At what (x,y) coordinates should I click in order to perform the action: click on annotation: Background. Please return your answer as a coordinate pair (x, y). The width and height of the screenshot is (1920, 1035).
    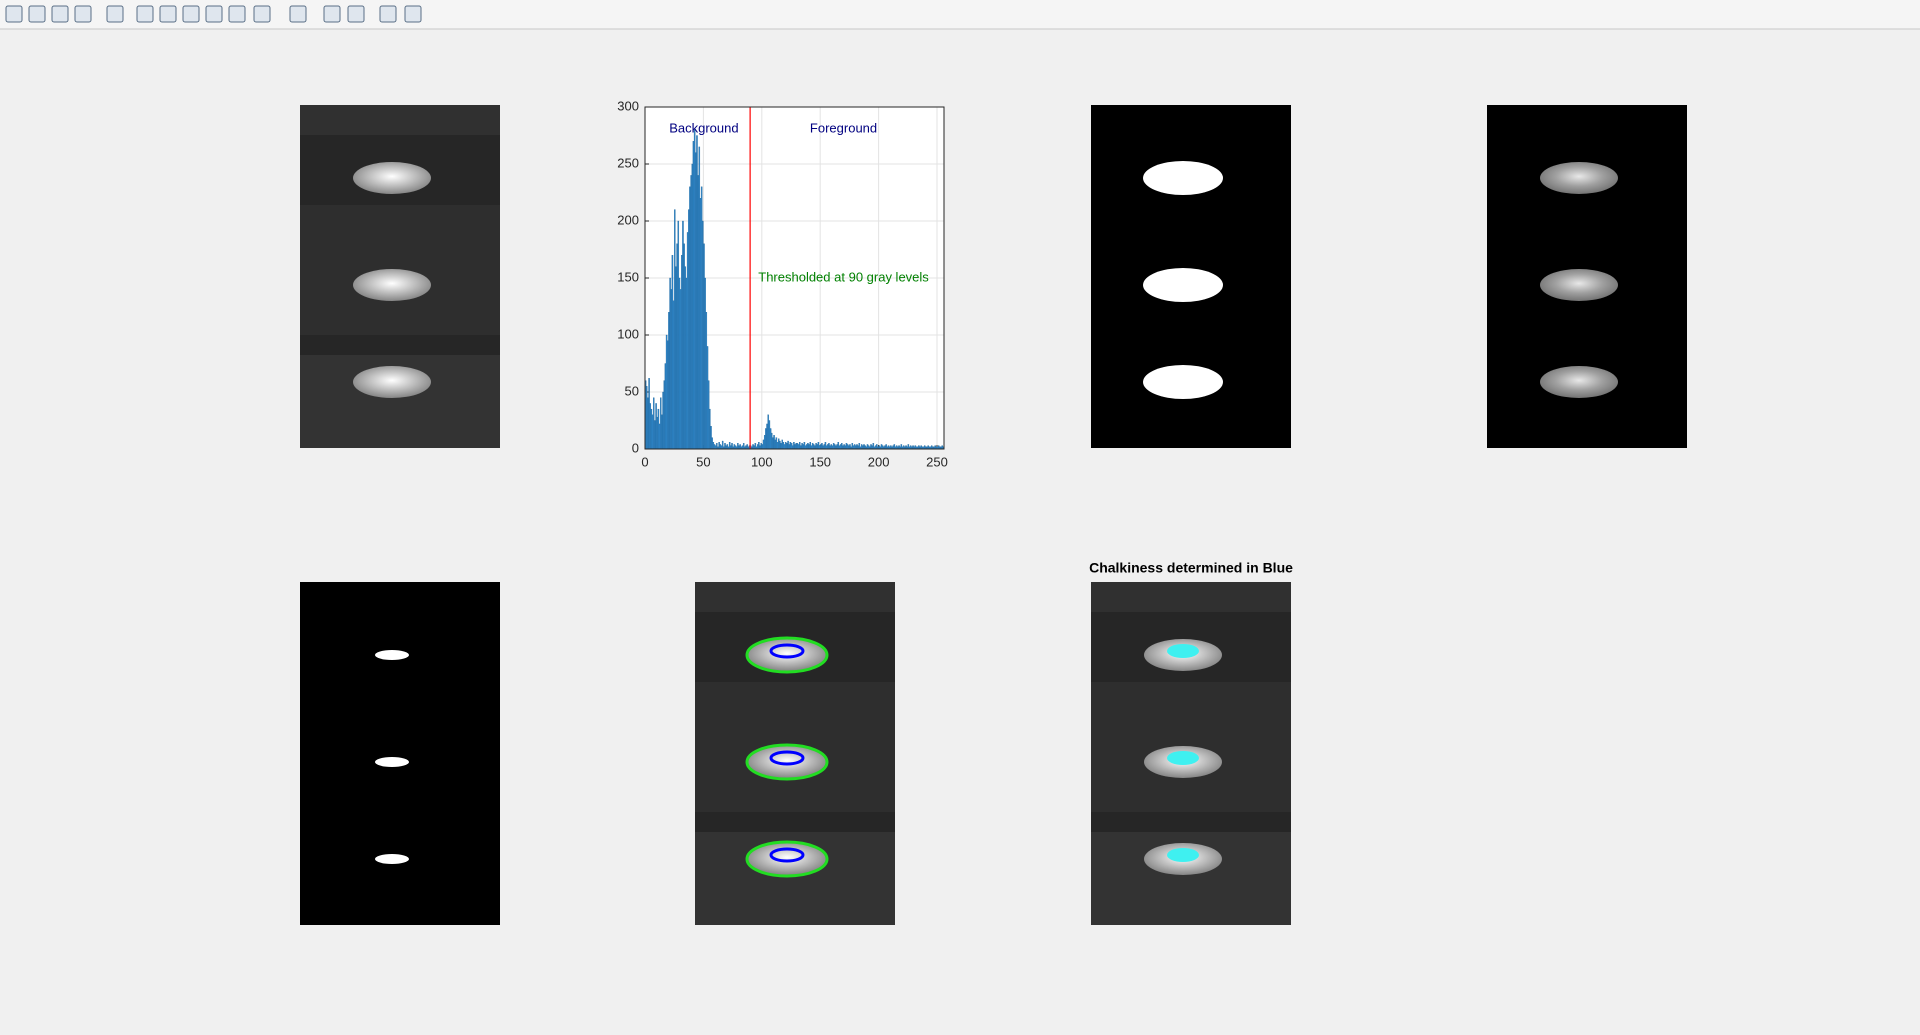
    Looking at the image, I should click on (703, 127).